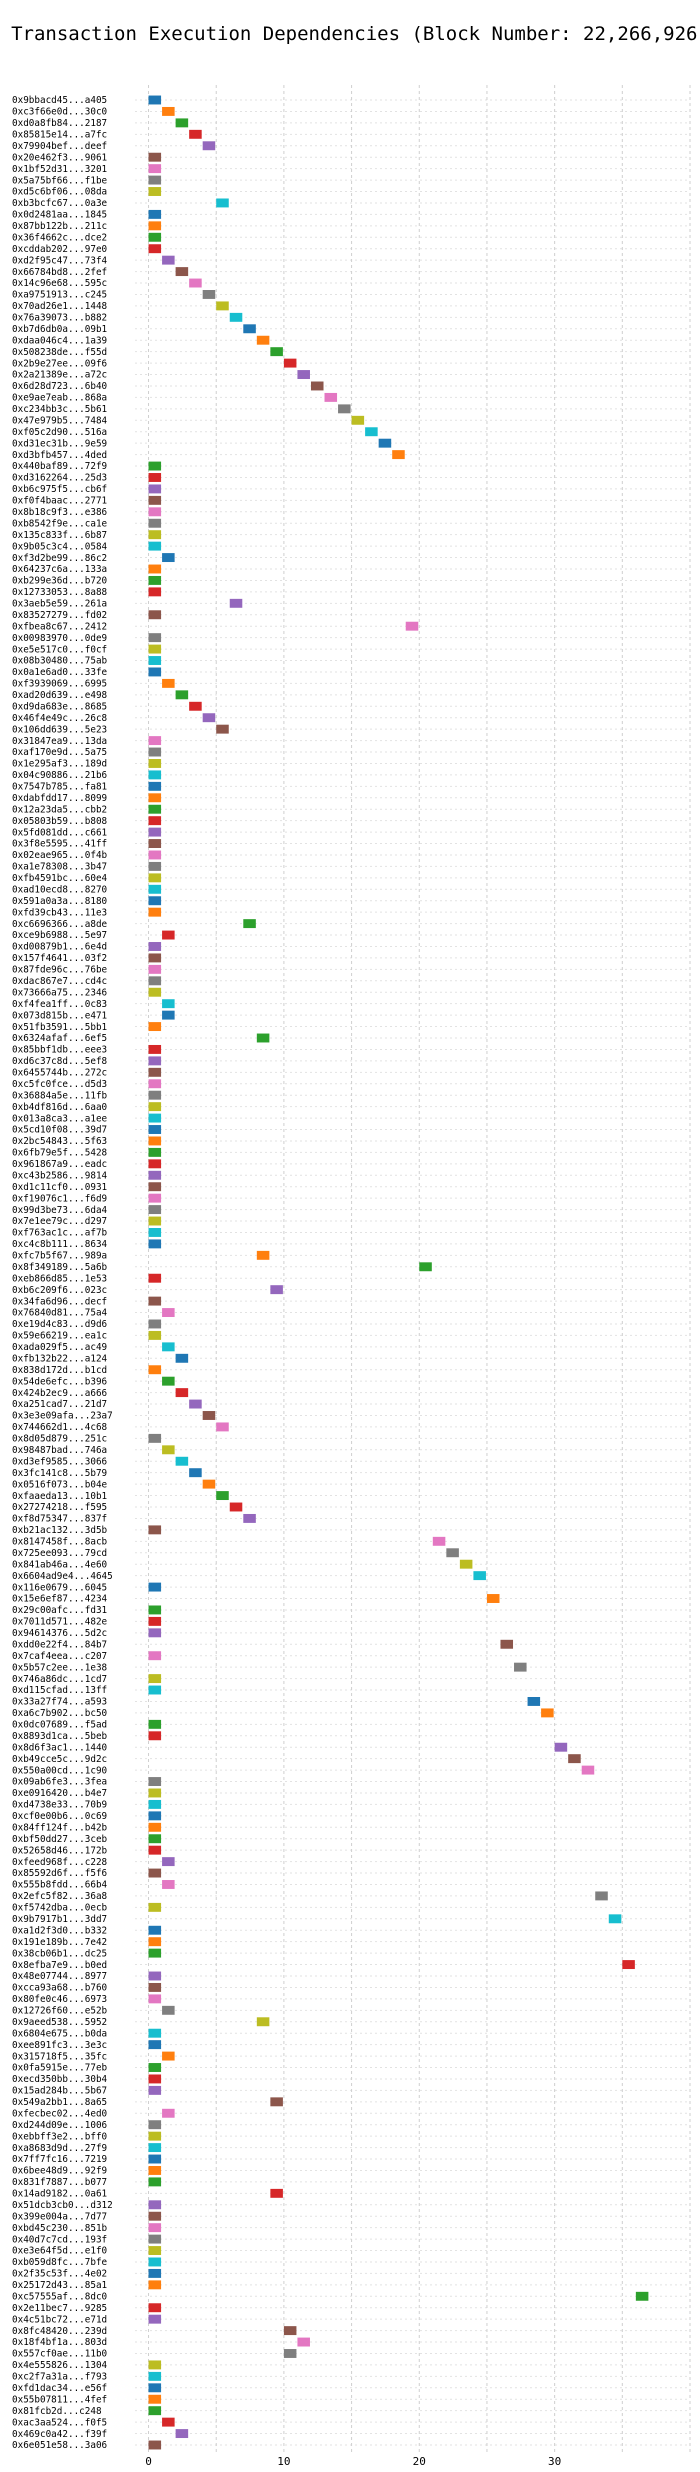 This screenshot has height=2472, width=700. Describe the element at coordinates (59, 215) in the screenshot. I see `y-tick-label: 0x0d2481aa...1845` at that location.